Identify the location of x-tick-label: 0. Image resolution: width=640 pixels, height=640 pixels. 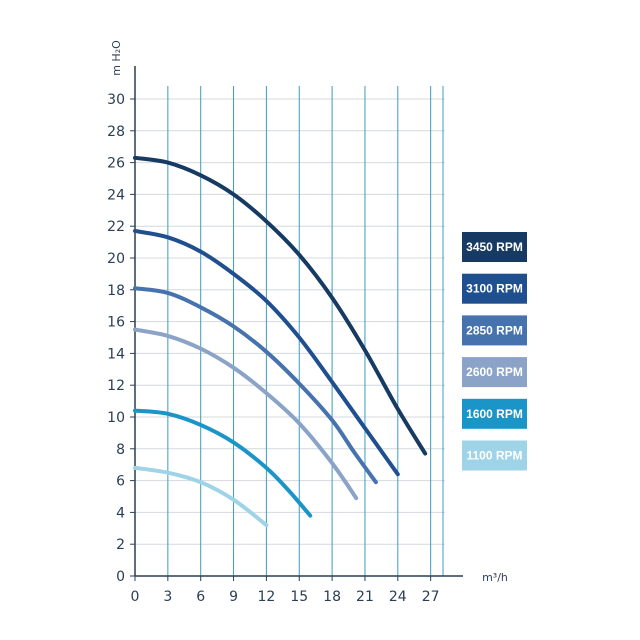
(135, 597).